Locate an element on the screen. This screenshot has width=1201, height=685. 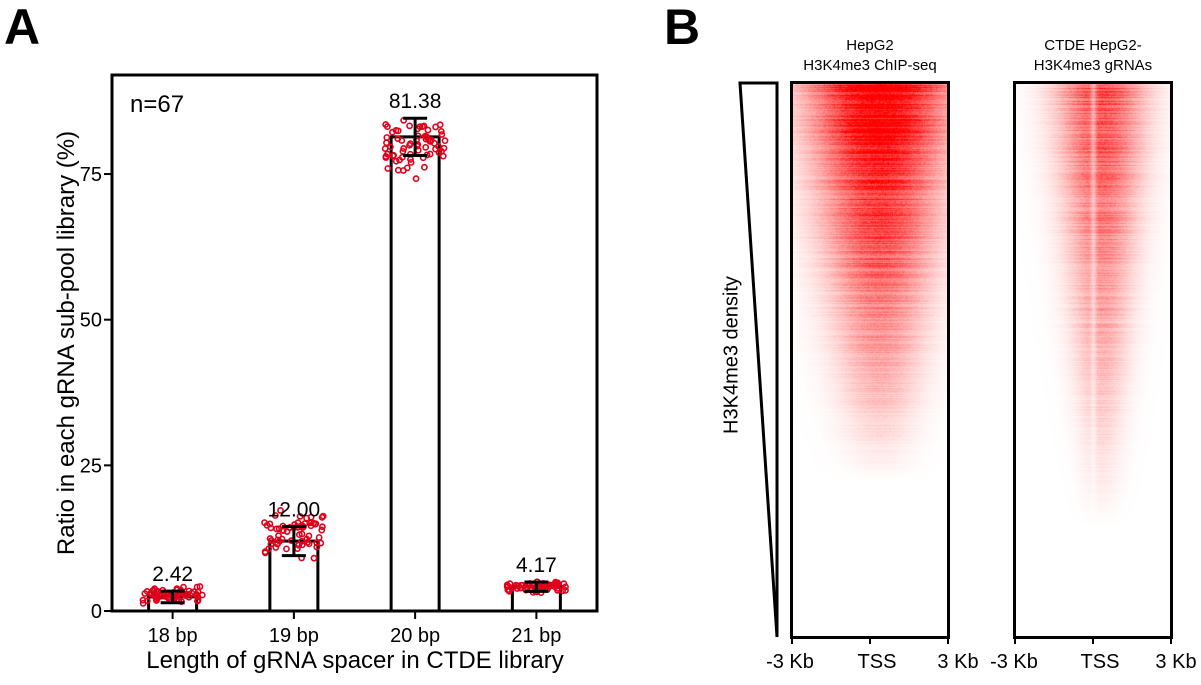
heatmap-2-canvas is located at coordinates (1093, 360).